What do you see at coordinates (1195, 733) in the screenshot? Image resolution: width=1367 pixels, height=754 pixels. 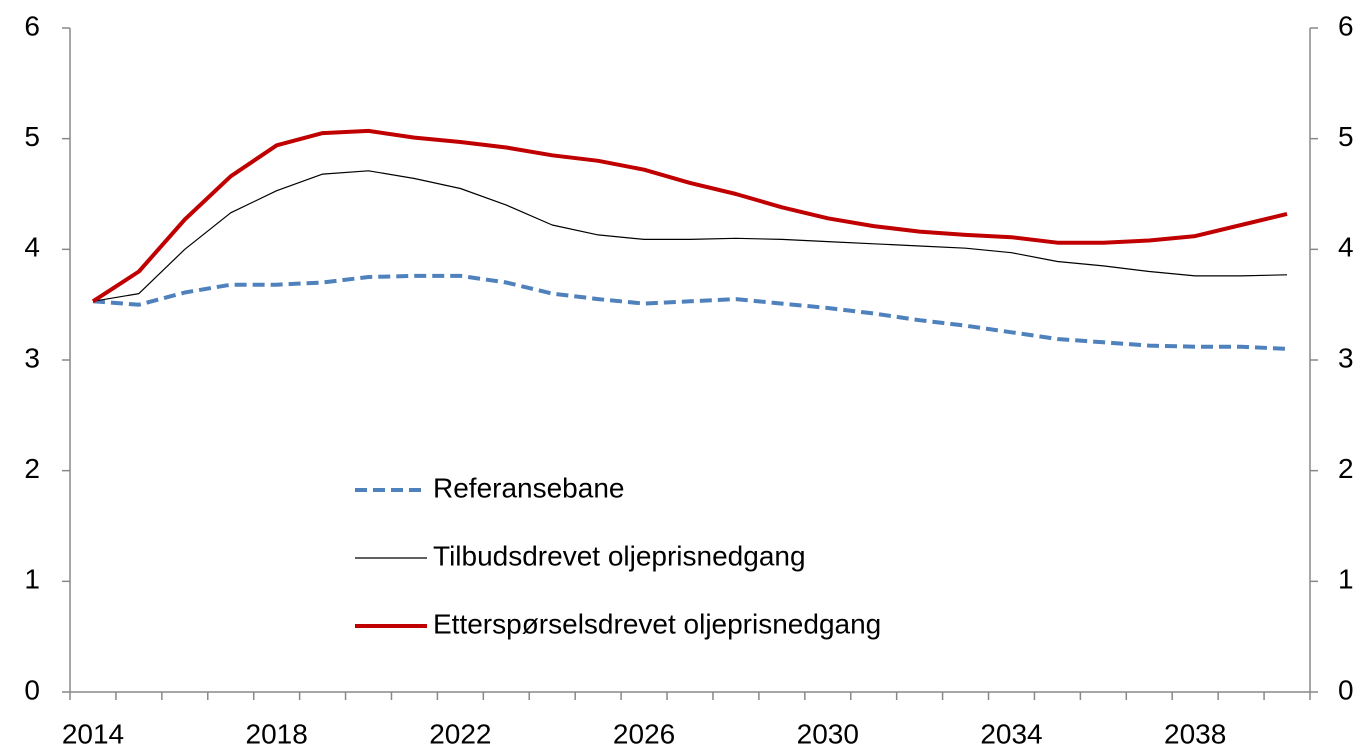 I see `x-tick-label: 2038` at bounding box center [1195, 733].